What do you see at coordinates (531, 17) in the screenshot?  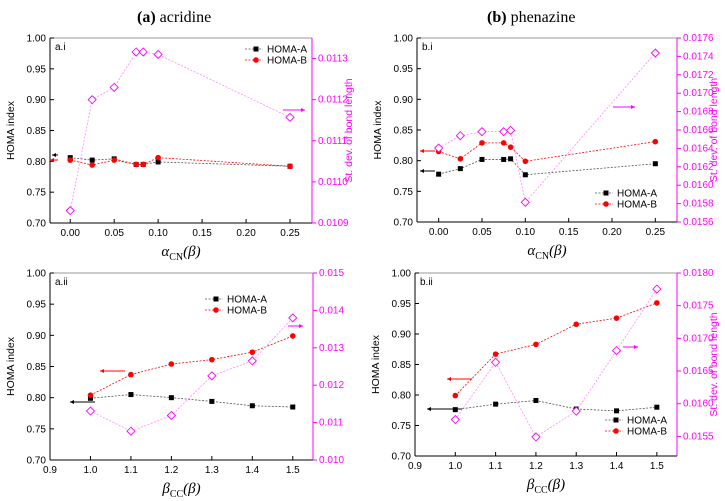 I see `title-phenazine: (b) phenazine` at bounding box center [531, 17].